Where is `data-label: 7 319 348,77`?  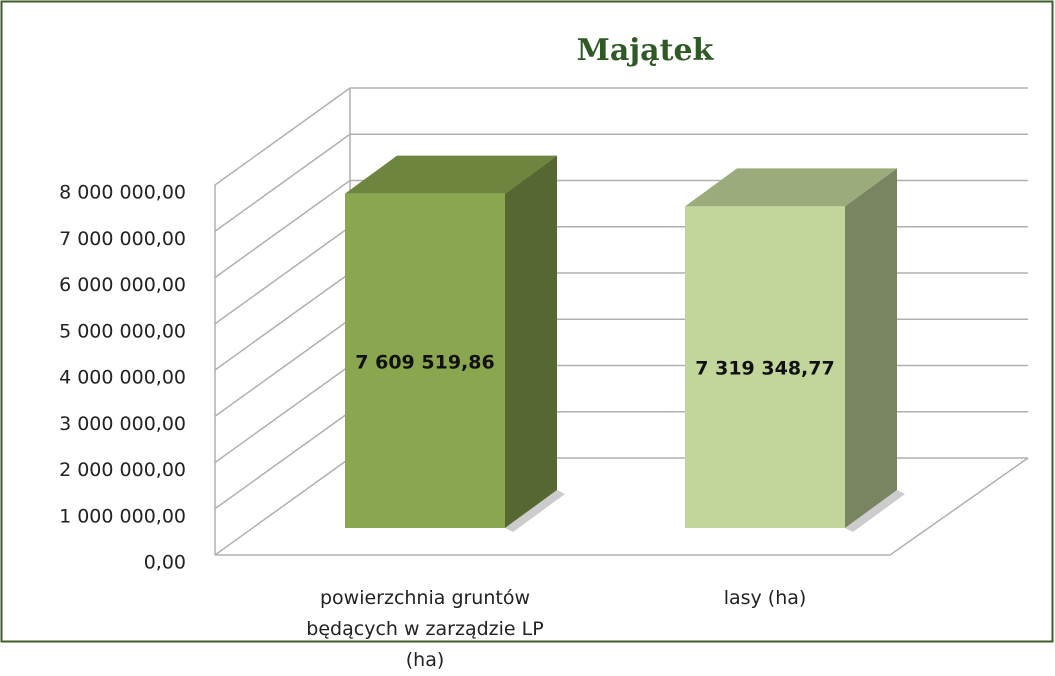 data-label: 7 319 348,77 is located at coordinates (764, 369).